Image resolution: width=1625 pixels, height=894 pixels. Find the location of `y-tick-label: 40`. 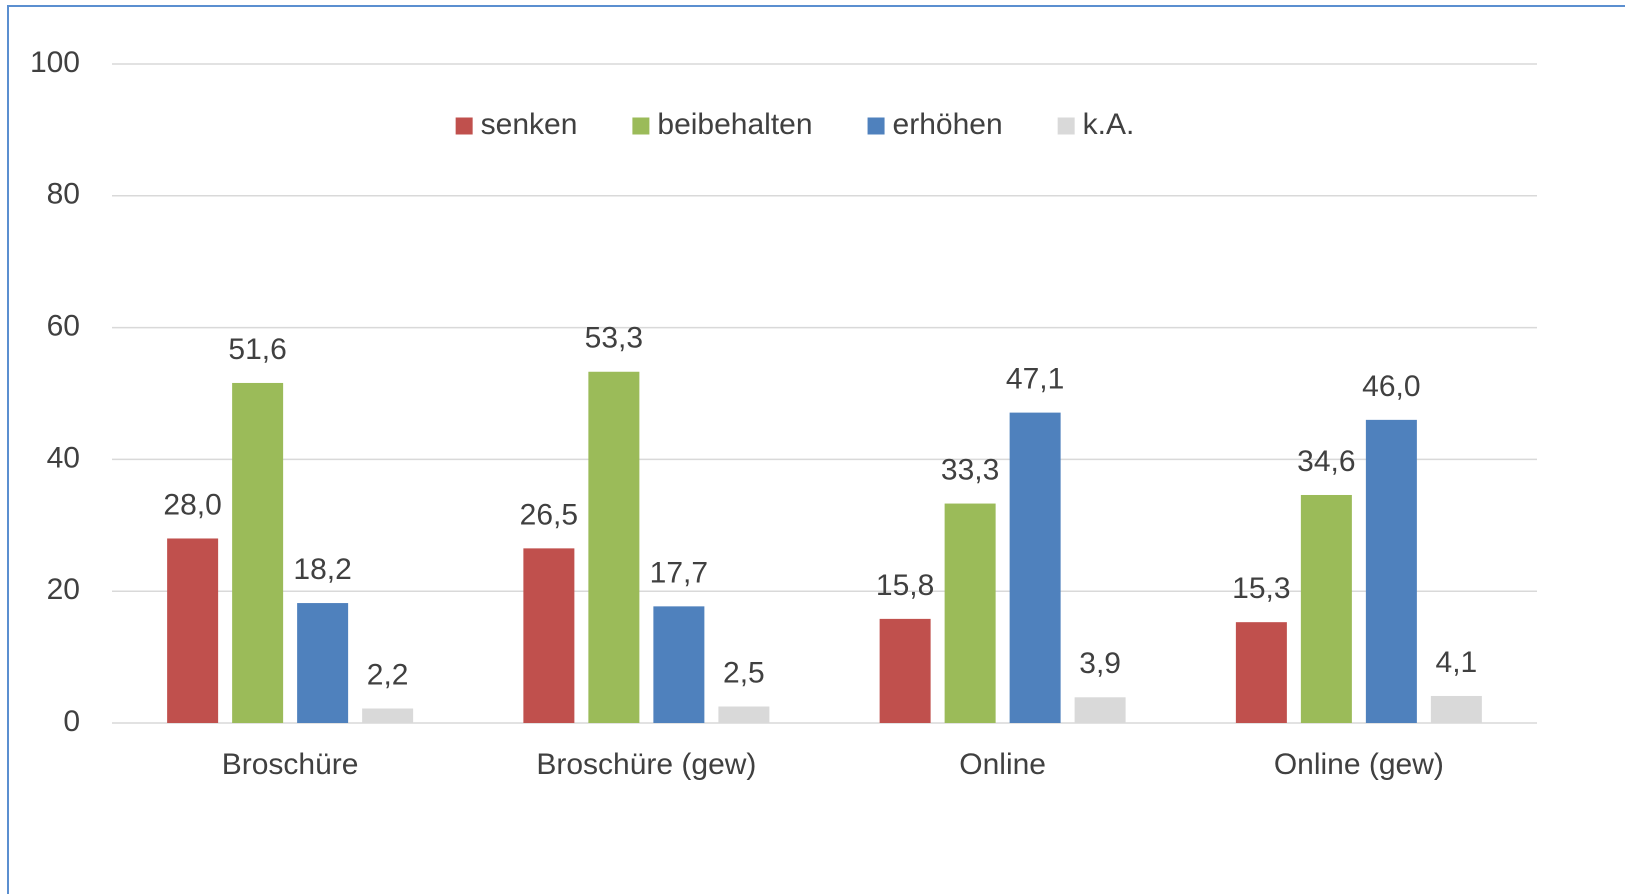

y-tick-label: 40 is located at coordinates (63, 457).